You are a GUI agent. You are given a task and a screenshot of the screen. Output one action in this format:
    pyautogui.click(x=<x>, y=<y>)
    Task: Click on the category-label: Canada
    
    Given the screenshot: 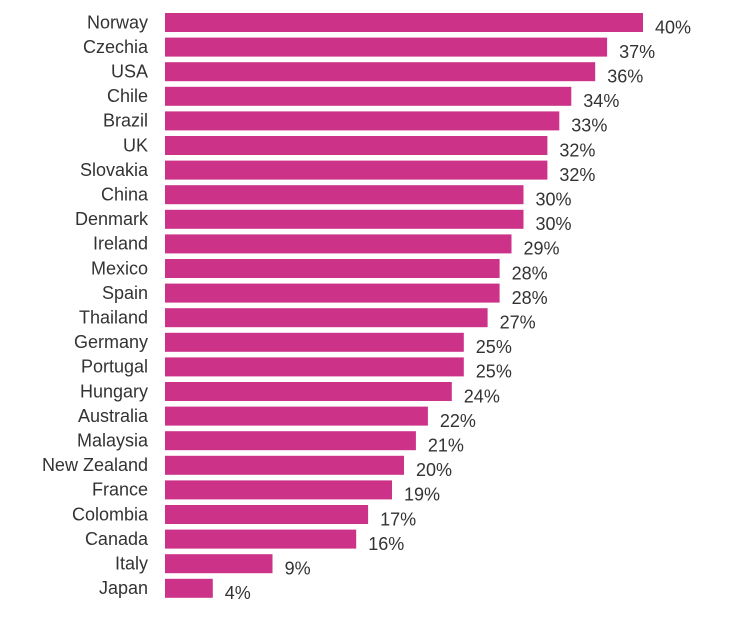 What is the action you would take?
    pyautogui.click(x=117, y=539)
    